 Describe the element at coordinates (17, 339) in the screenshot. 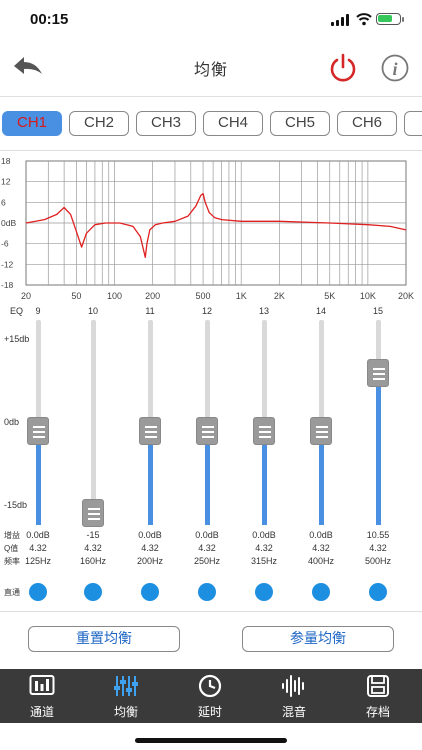

I see `slider-max-label: +15db` at that location.